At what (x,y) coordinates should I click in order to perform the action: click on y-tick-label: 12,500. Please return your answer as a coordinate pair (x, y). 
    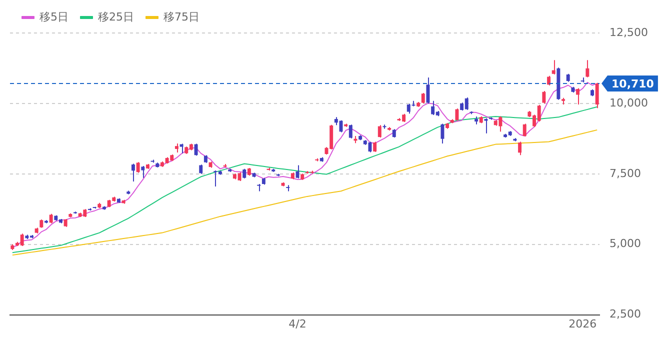
    Looking at the image, I should click on (629, 32).